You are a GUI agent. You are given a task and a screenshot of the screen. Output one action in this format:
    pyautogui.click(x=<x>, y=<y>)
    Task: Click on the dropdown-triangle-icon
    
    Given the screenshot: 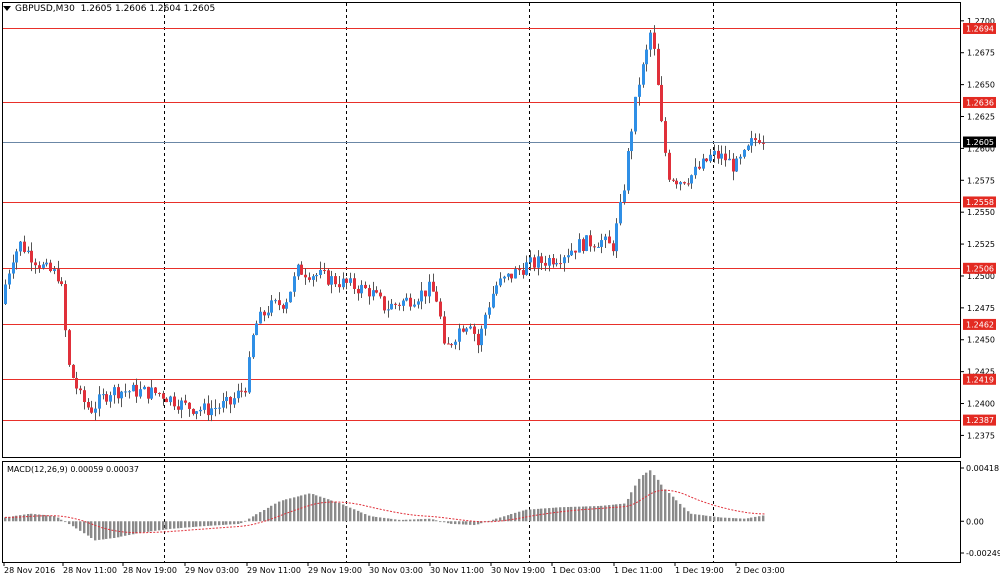 What is the action you would take?
    pyautogui.click(x=7, y=8)
    